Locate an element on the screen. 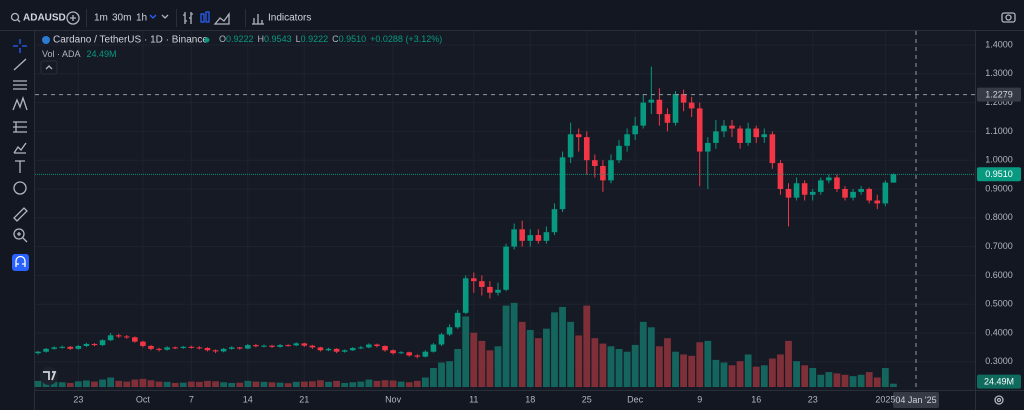  collapse-legend is located at coordinates (49, 67).